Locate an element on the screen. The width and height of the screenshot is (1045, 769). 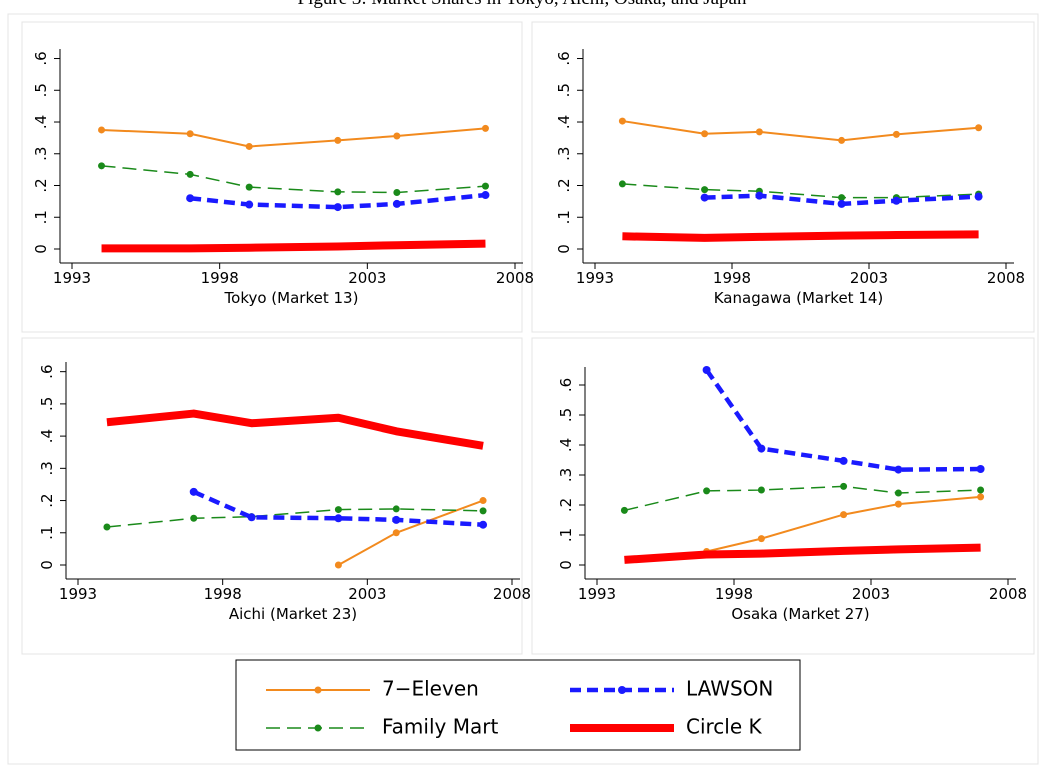
x-axis-title: Kanagawa (Market 14) is located at coordinates (799, 298).